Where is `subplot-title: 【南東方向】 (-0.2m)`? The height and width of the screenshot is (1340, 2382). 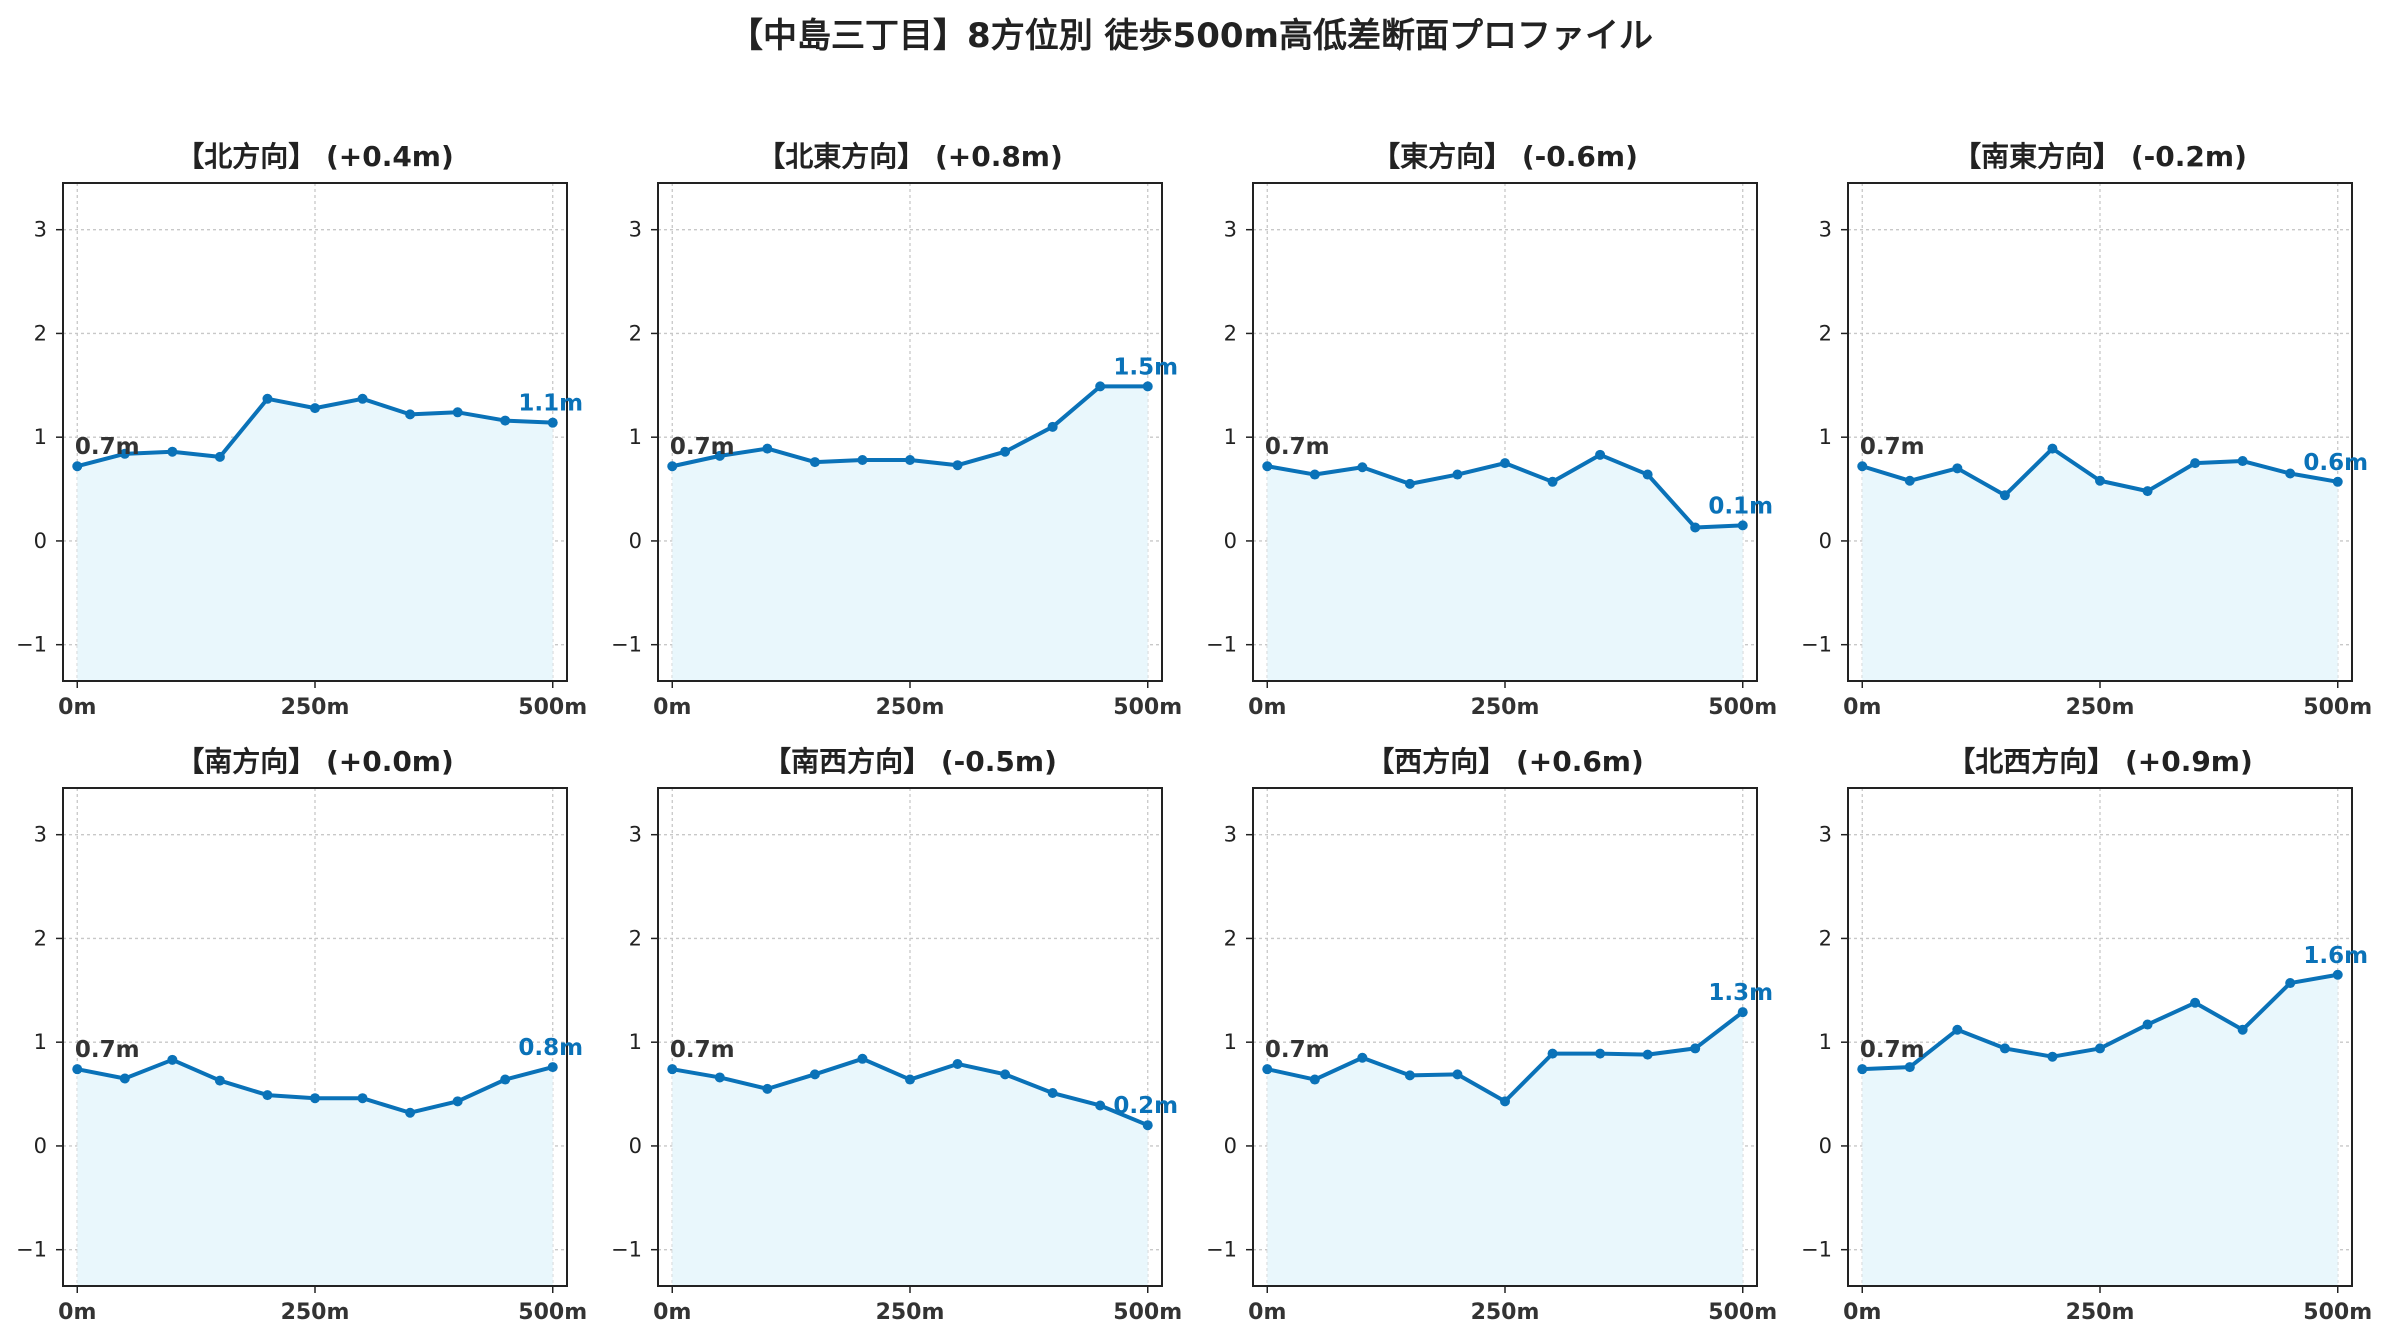 subplot-title: 【南東方向】 (-0.2m) is located at coordinates (2100, 156).